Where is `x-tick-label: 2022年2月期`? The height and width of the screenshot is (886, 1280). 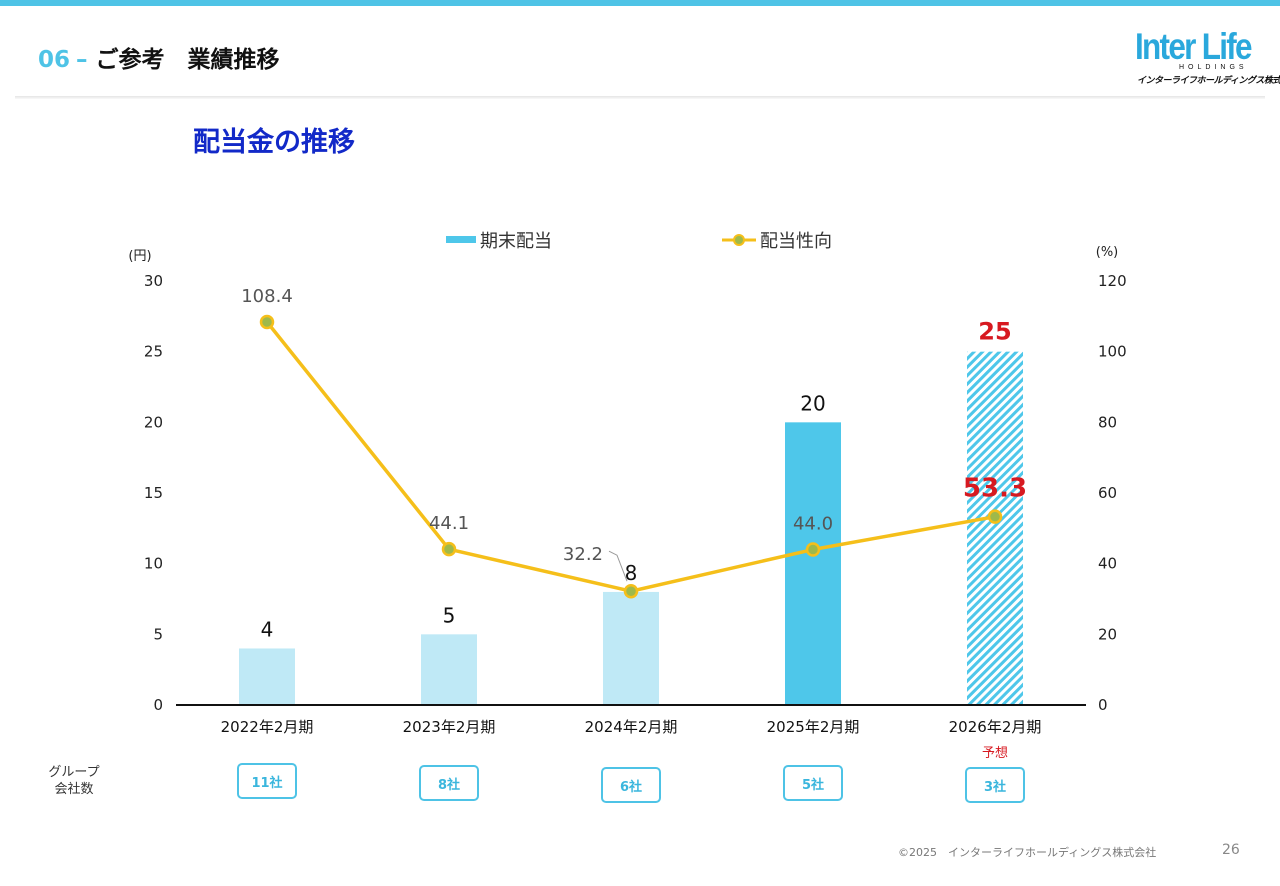 x-tick-label: 2022年2月期 is located at coordinates (267, 727).